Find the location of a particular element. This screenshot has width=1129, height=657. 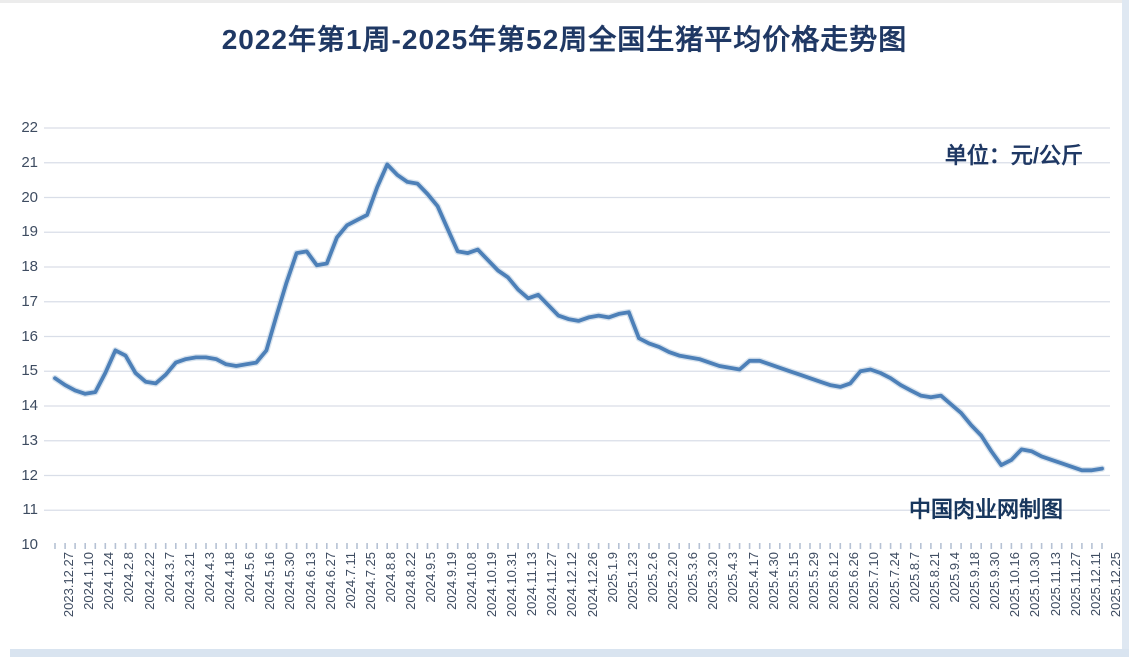

x-axis-label: 2024.7.11 is located at coordinates (350, 580).